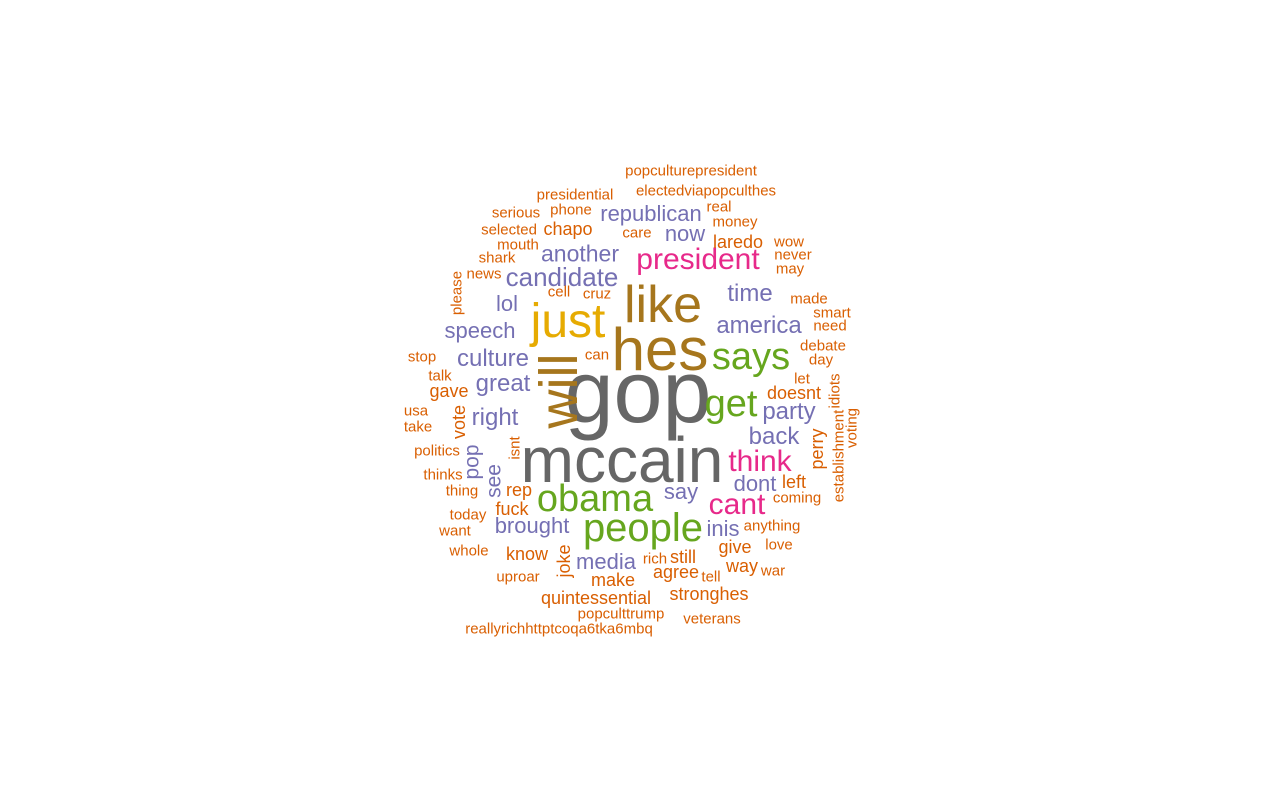 The height and width of the screenshot is (800, 1280). Describe the element at coordinates (711, 577) in the screenshot. I see `cloud-word-tell: tell` at that location.